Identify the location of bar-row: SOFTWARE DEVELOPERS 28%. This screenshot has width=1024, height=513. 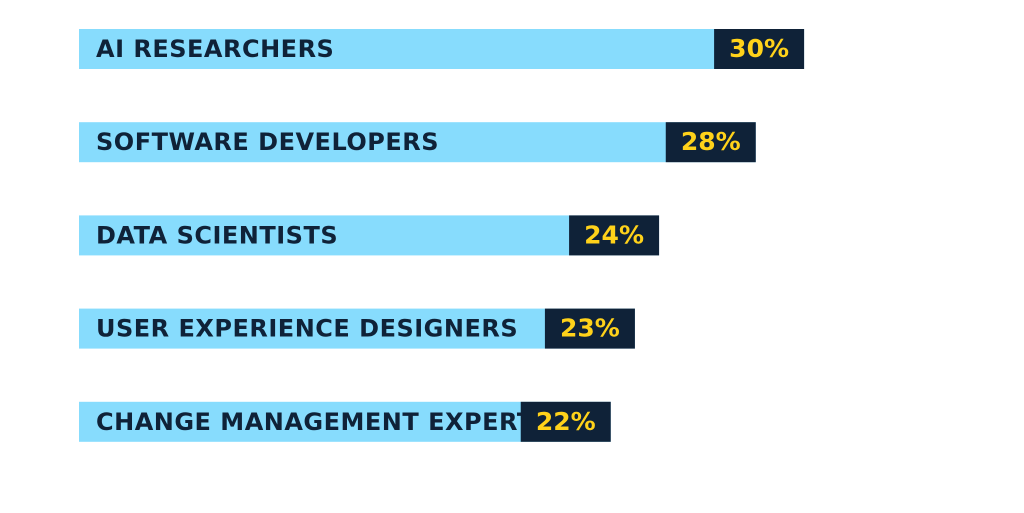
(417, 142).